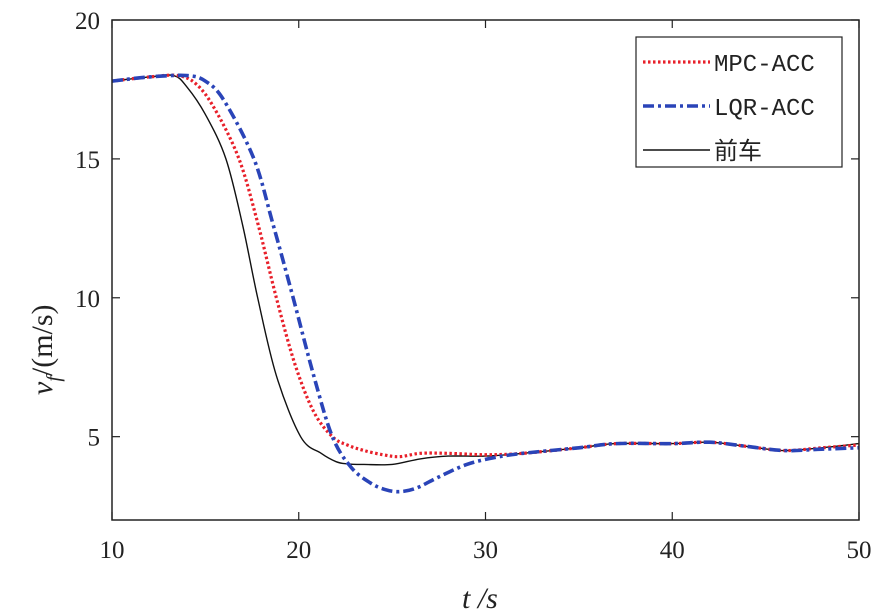  What do you see at coordinates (54, 378) in the screenshot?
I see `y-label-sub: f` at bounding box center [54, 378].